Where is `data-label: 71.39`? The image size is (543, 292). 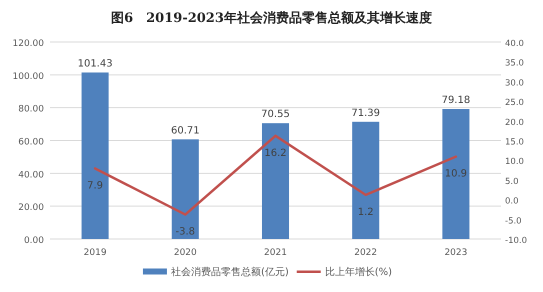
data-label: 71.39 is located at coordinates (365, 113).